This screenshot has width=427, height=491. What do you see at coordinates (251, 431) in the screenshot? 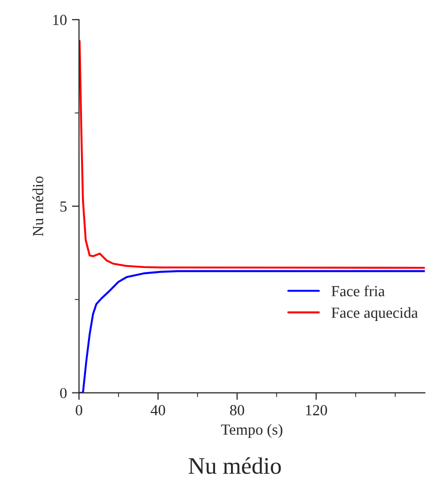
I see `x-axis-title: Tempo (s)` at bounding box center [251, 431].